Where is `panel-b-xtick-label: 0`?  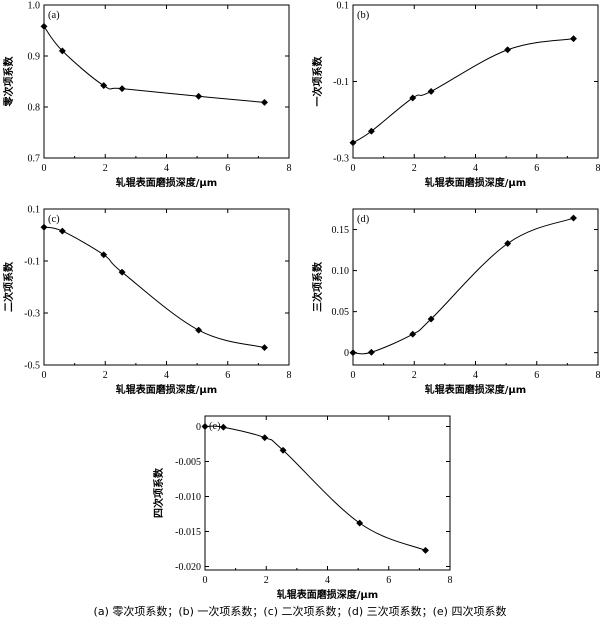
panel-b-xtick-label: 0 is located at coordinates (353, 168).